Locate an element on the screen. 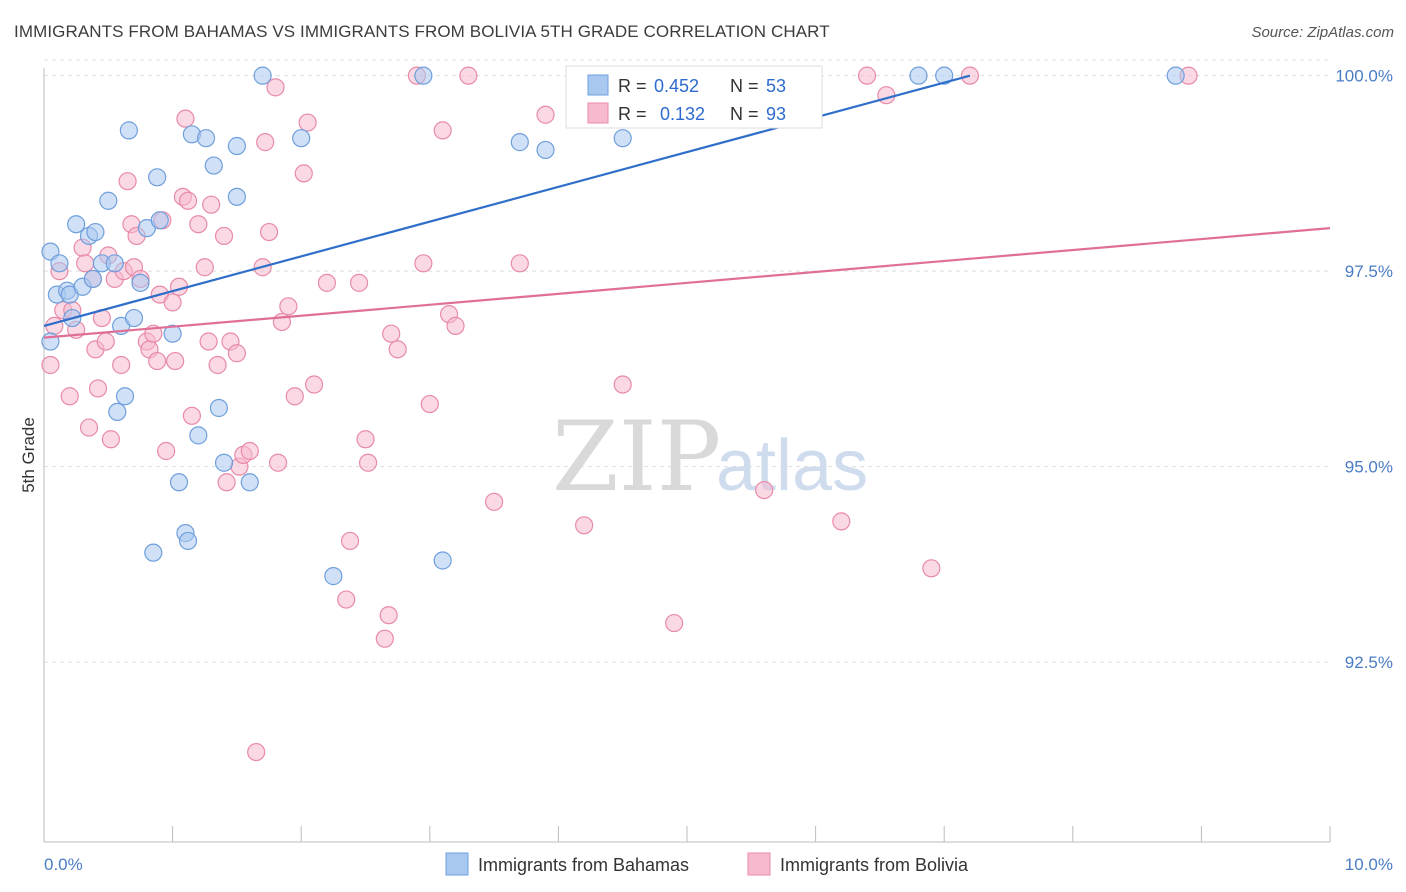  watermark: ZIP atlas is located at coordinates (710, 457).